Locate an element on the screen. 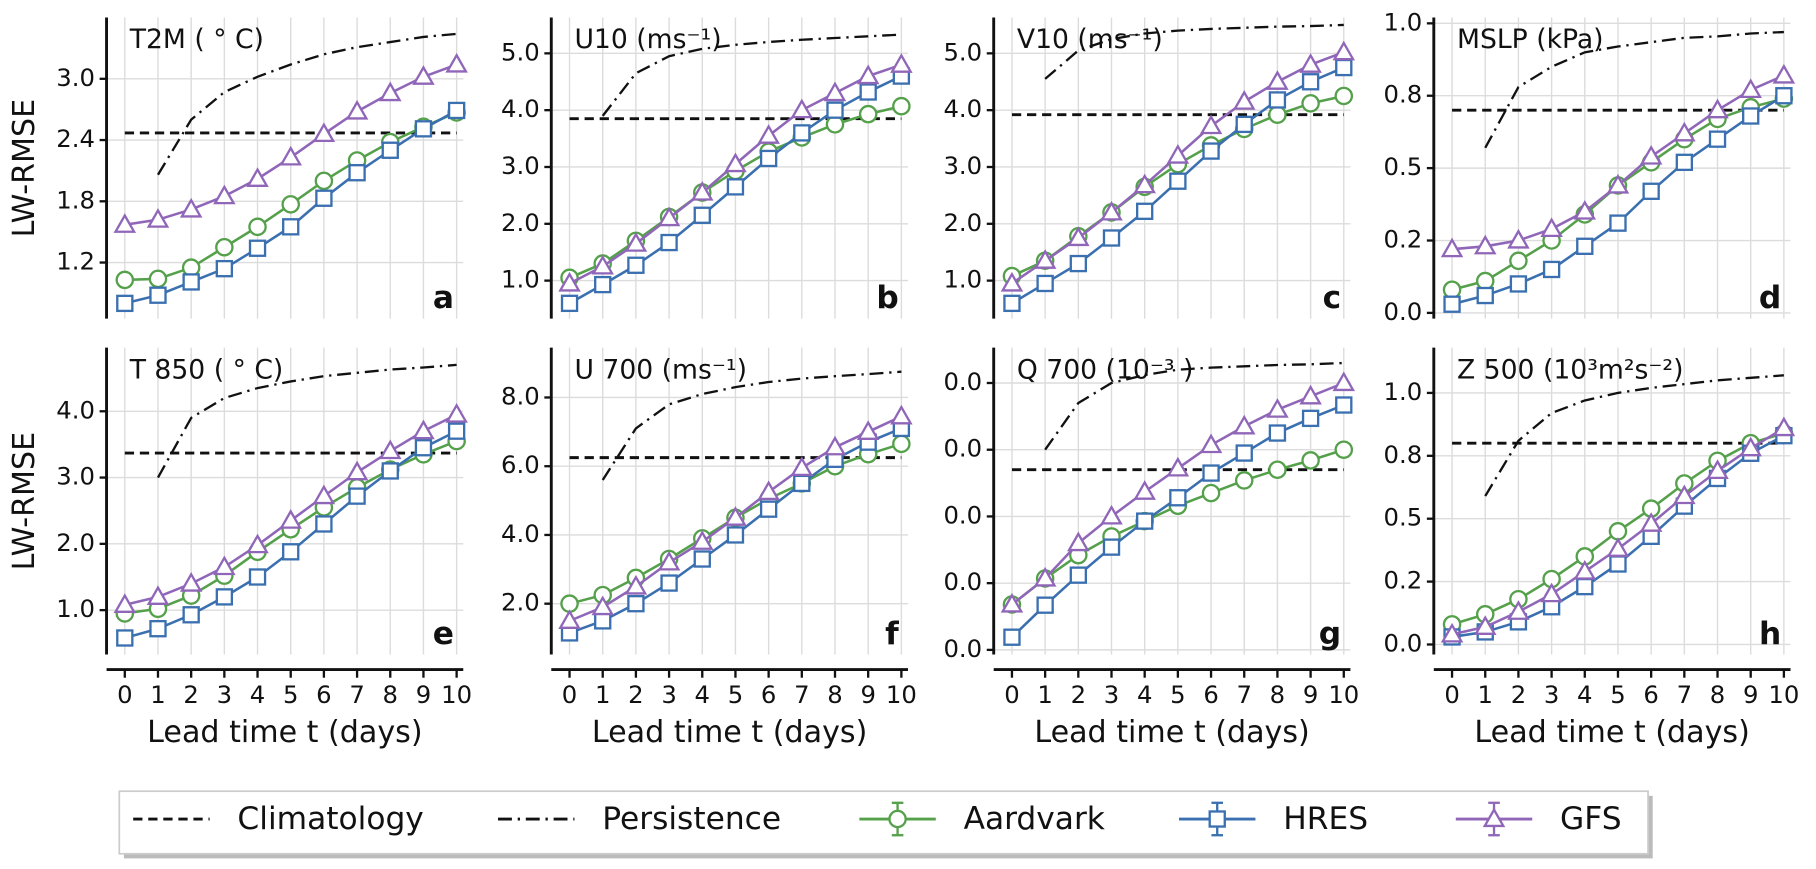 This screenshot has height=869, width=1816. panel-label: d is located at coordinates (1770, 298).